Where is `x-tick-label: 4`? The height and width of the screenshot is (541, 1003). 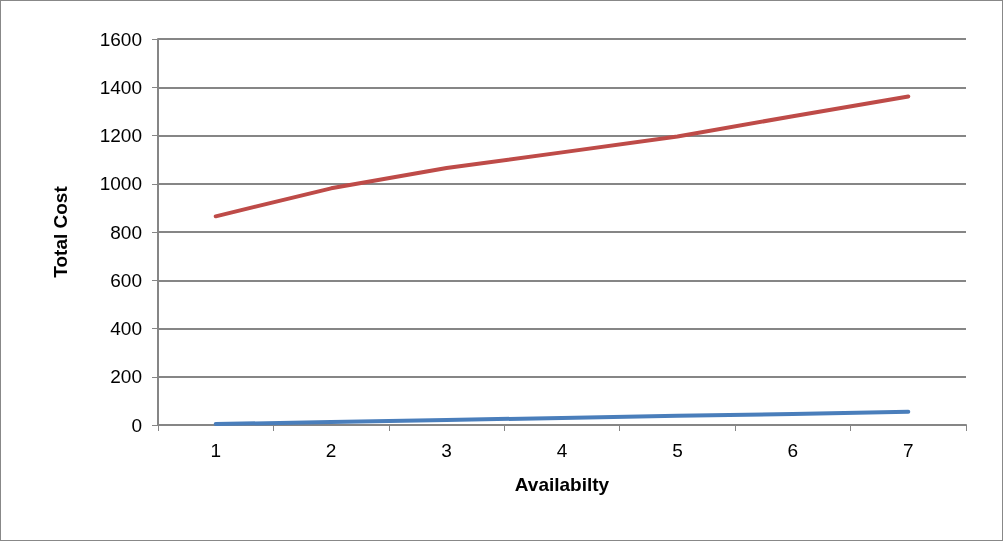
x-tick-label: 4 is located at coordinates (562, 450).